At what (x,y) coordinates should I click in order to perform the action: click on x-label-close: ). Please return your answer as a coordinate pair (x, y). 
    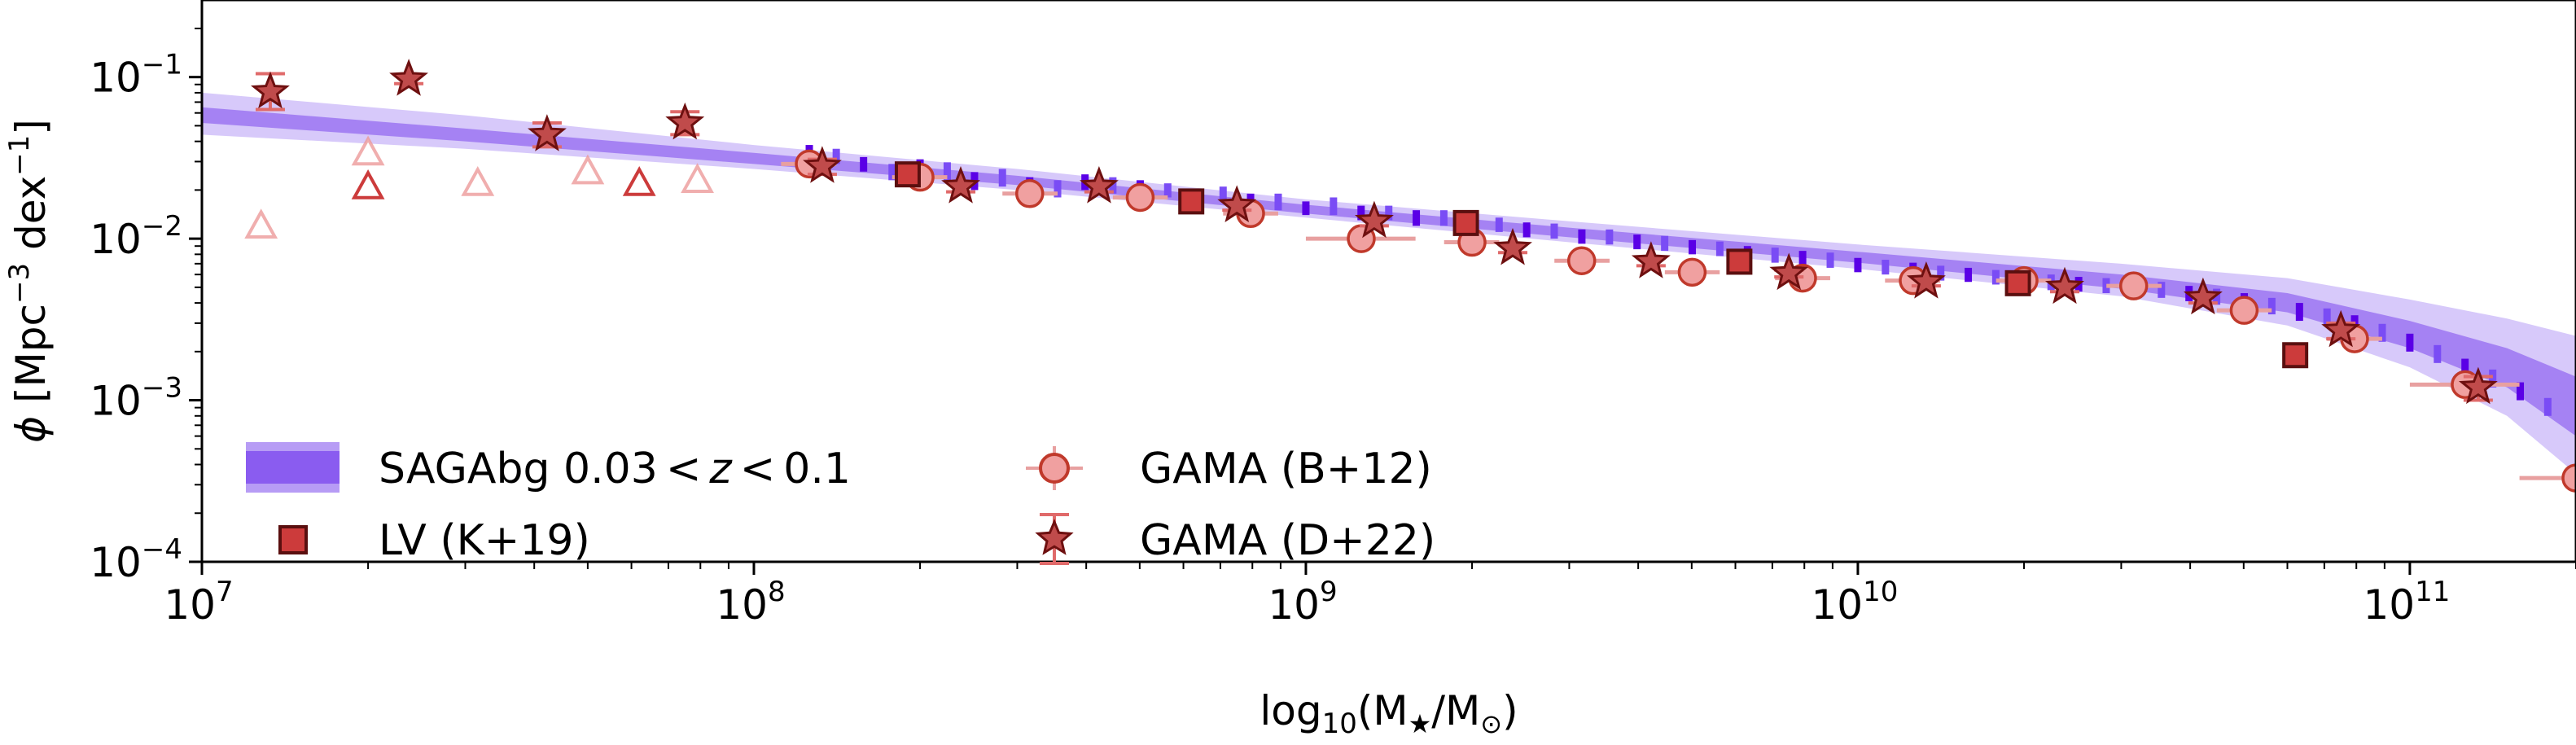
    Looking at the image, I should click on (1510, 710).